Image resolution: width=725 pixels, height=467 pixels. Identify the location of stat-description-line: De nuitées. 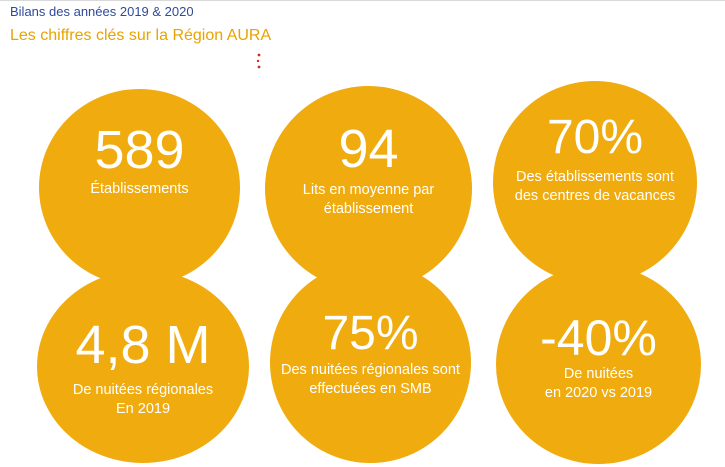
(598, 374).